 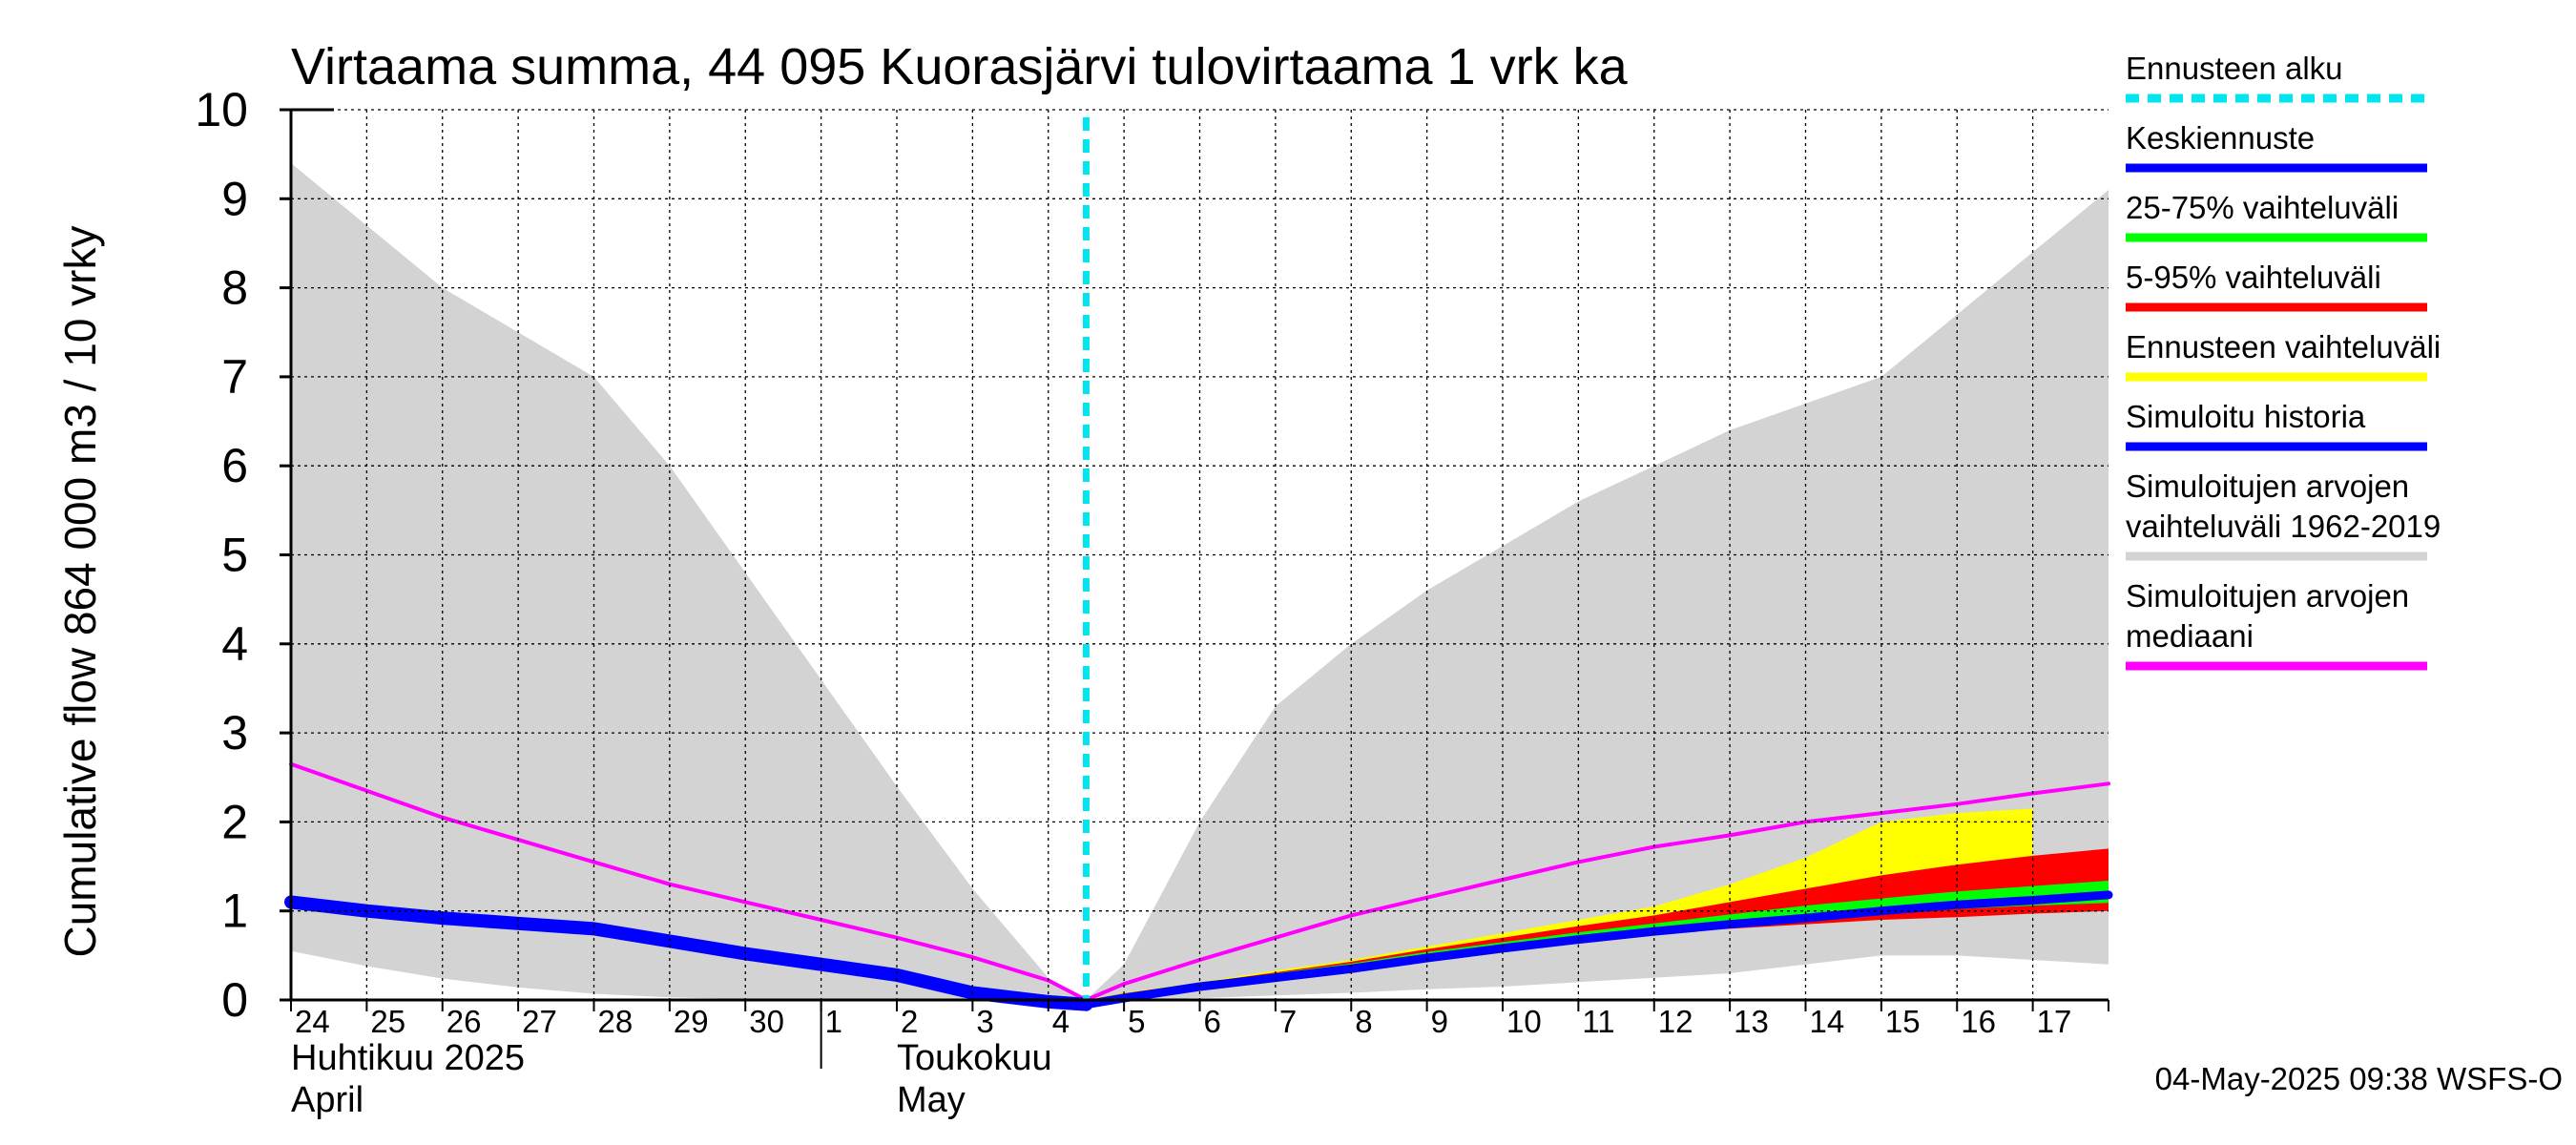 I want to click on x-tick-label: 13, so click(x=1751, y=1022).